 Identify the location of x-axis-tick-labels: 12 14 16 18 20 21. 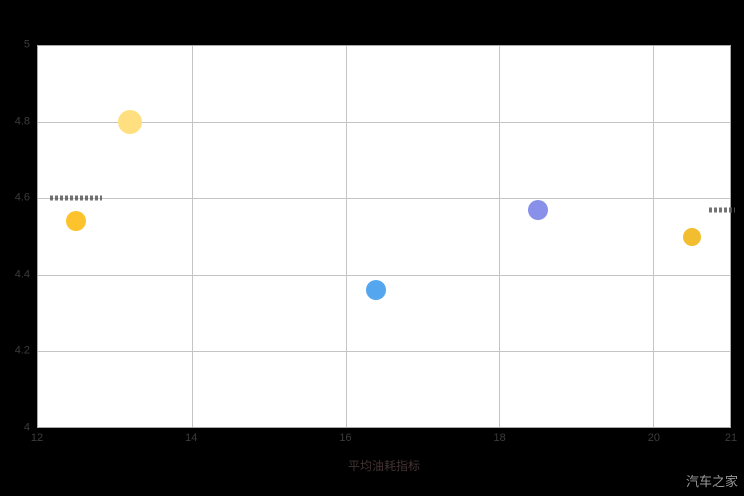
(384, 439).